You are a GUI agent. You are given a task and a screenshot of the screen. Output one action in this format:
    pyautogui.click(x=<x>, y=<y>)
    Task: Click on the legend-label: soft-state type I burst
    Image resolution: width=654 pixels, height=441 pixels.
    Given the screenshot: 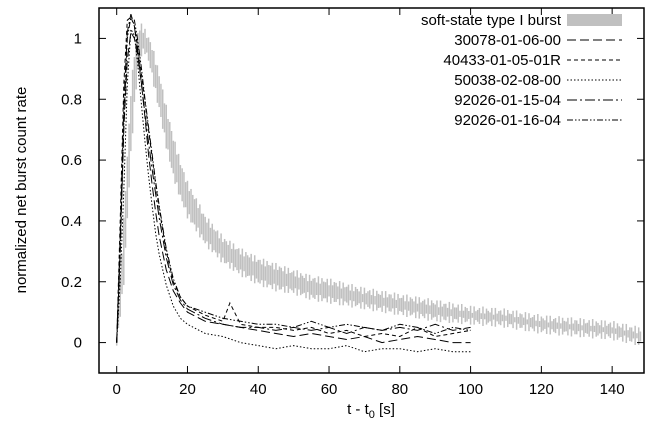 What is the action you would take?
    pyautogui.click(x=491, y=20)
    